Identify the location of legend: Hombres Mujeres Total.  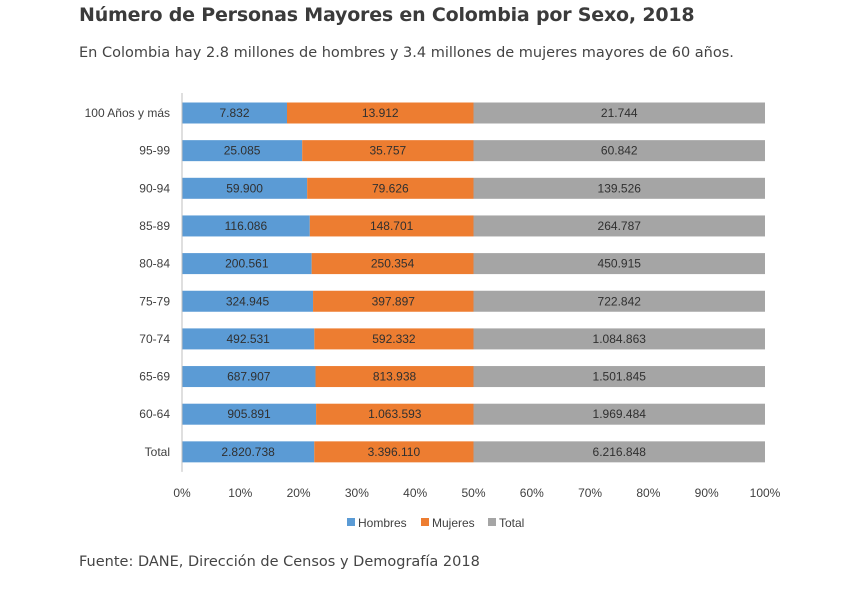
(435, 523).